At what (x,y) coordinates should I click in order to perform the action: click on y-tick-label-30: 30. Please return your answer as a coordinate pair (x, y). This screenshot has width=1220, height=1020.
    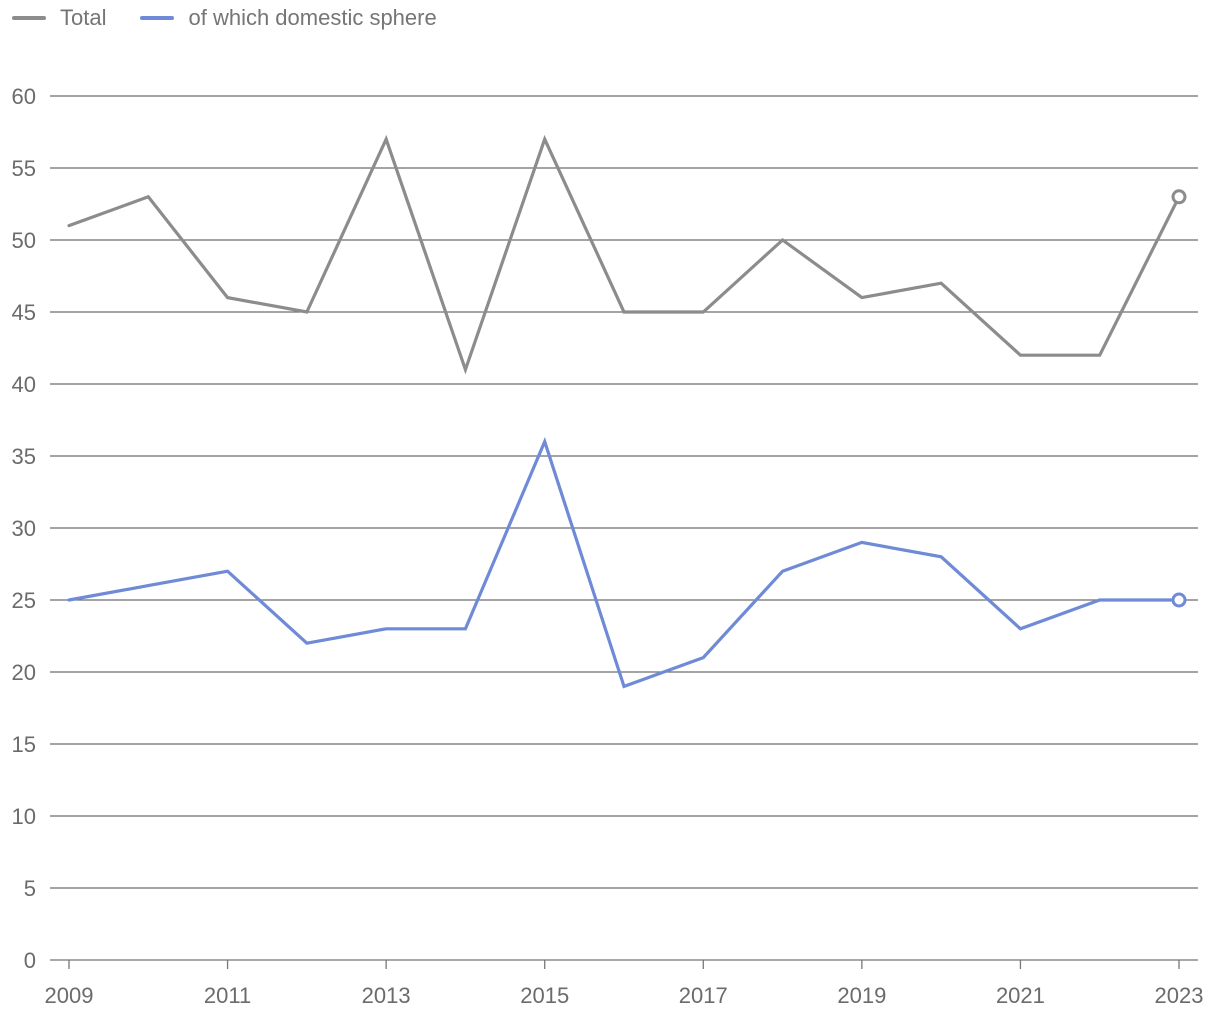
    Looking at the image, I should click on (24, 528).